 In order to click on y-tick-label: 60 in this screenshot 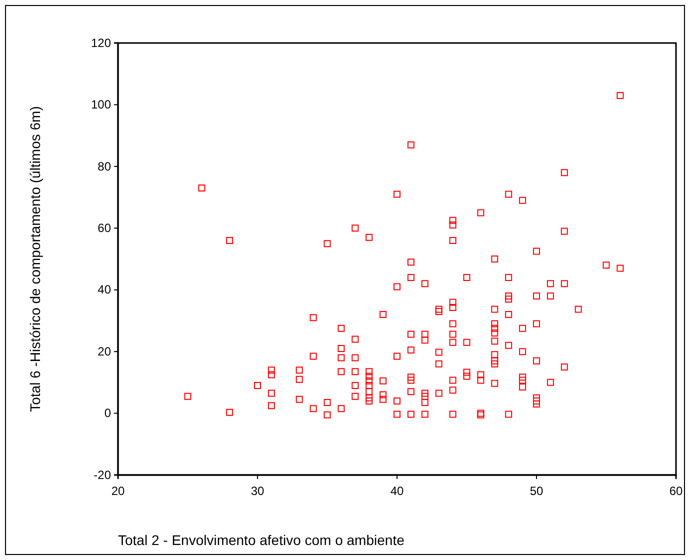, I will do `click(105, 227)`.